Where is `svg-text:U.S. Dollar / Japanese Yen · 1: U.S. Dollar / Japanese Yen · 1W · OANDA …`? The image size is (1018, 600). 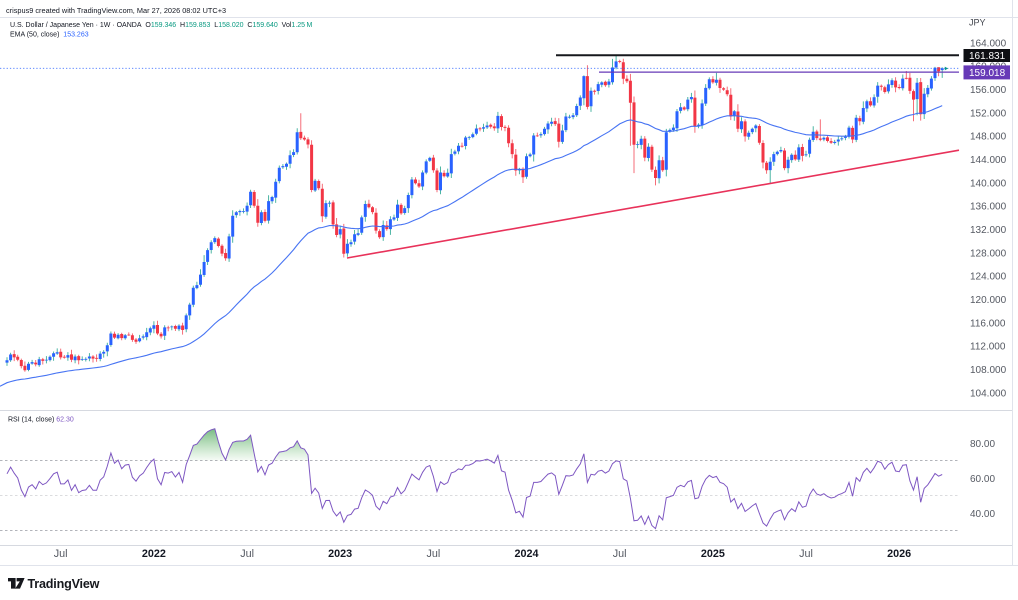
svg-text:U.S. Dollar / Japanese Yen · 1: U.S. Dollar / Japanese Yen · 1W · OANDA … is located at coordinates (161, 25).